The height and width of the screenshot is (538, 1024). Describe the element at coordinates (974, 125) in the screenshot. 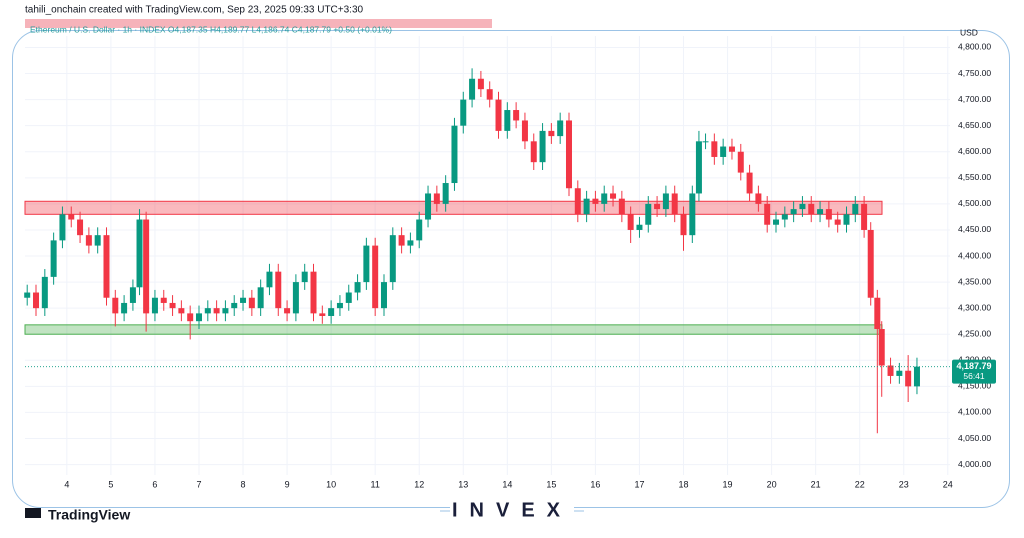

I see `y-tick-label: 4,650.00` at that location.